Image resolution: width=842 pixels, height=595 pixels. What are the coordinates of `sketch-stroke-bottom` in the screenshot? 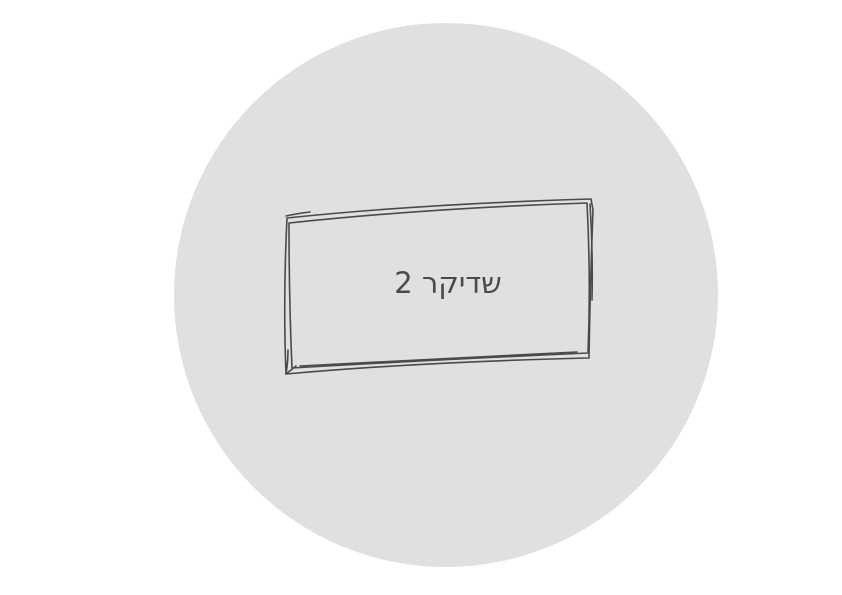 It's located at (438, 359).